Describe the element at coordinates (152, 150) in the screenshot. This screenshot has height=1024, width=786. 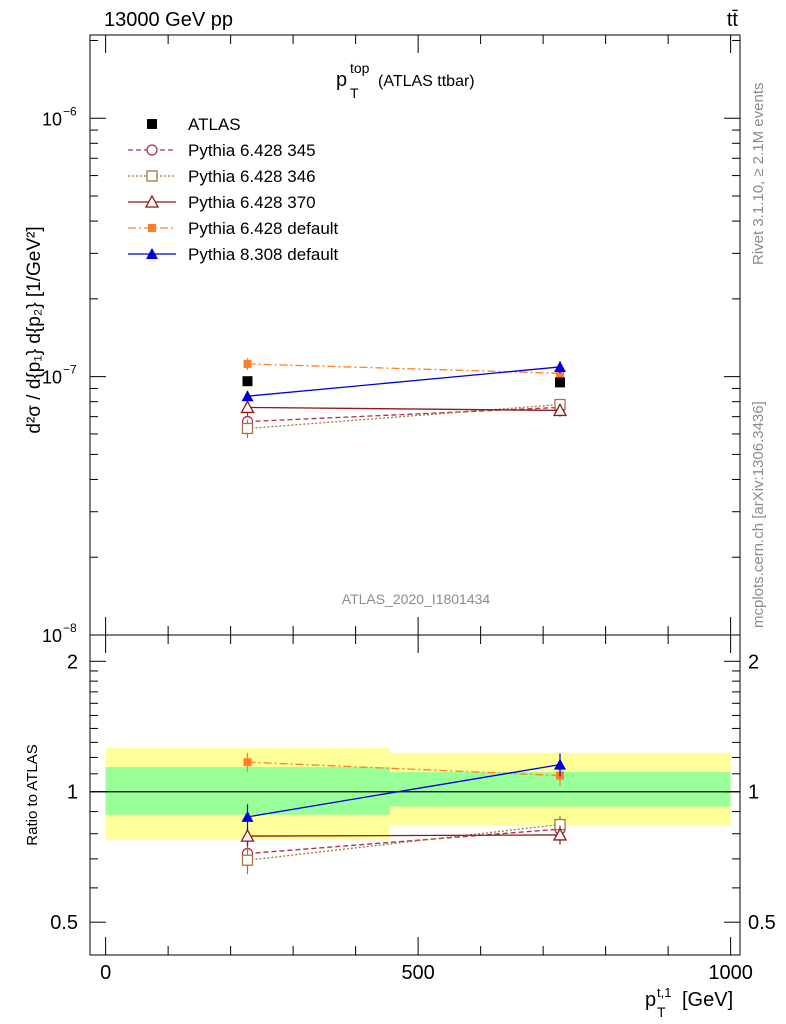
I see `legend-marker-p345` at that location.